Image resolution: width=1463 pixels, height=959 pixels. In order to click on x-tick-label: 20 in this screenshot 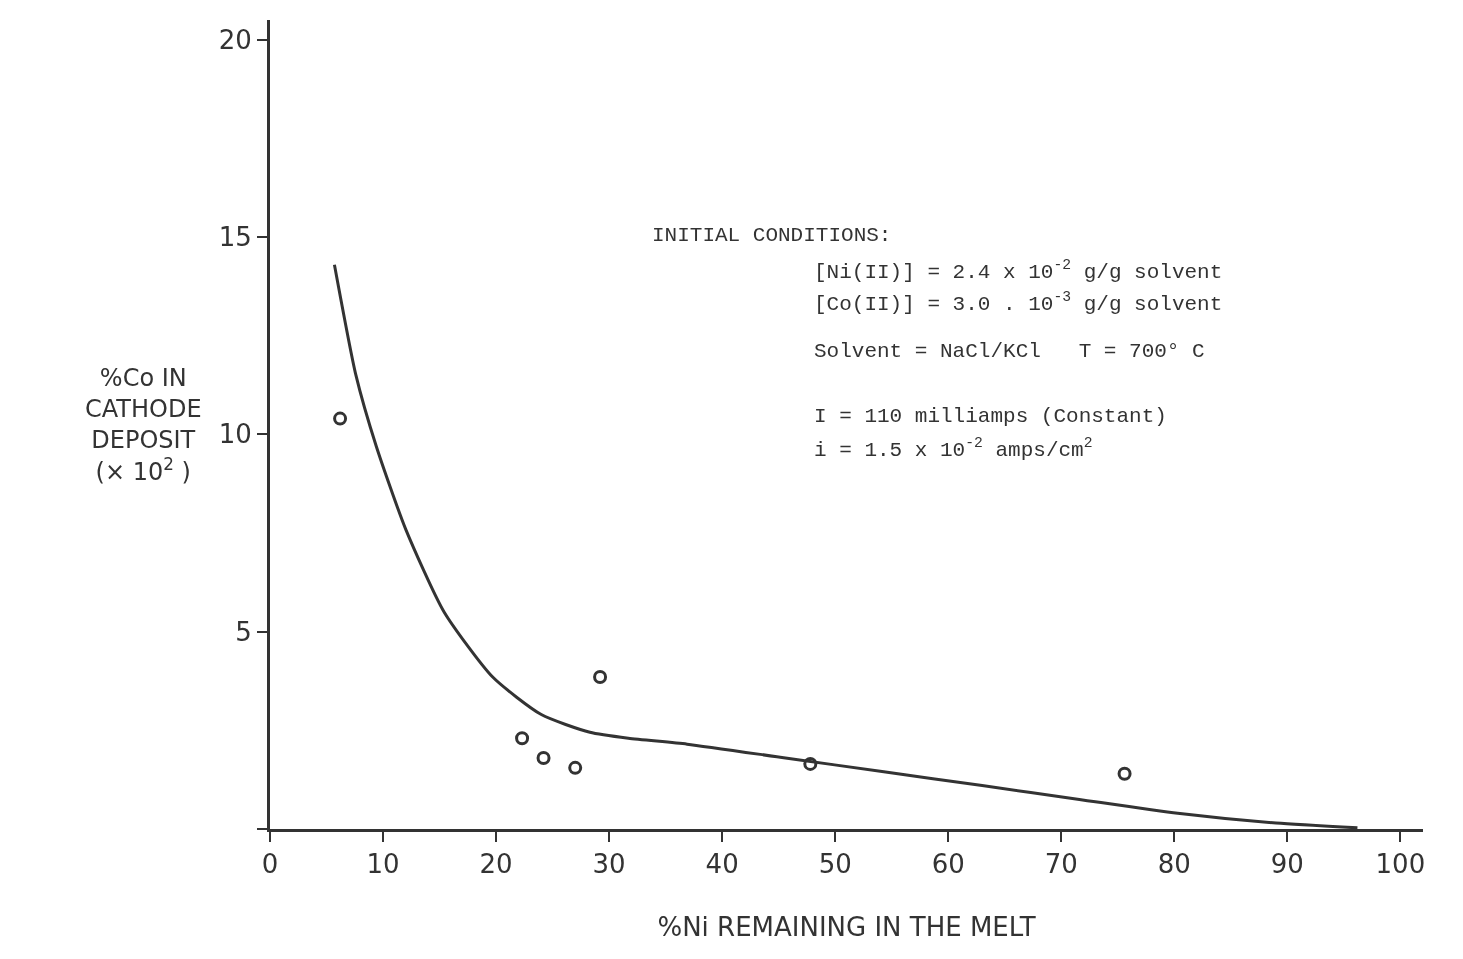, I will do `click(496, 864)`.